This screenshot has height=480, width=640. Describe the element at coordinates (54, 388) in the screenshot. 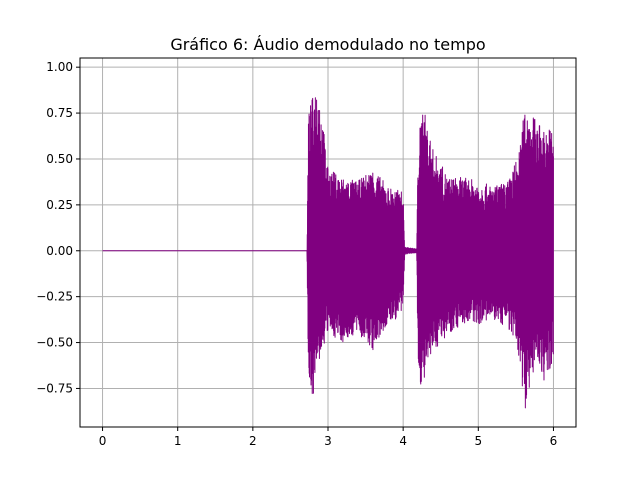

I see `y-tick-label: −0.75` at that location.